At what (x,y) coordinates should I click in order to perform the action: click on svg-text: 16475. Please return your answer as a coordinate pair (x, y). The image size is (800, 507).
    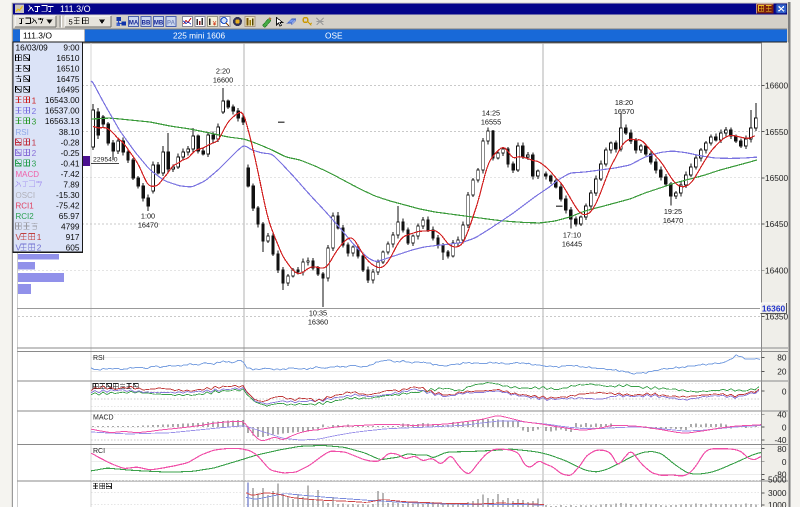
    Looking at the image, I should click on (67, 79).